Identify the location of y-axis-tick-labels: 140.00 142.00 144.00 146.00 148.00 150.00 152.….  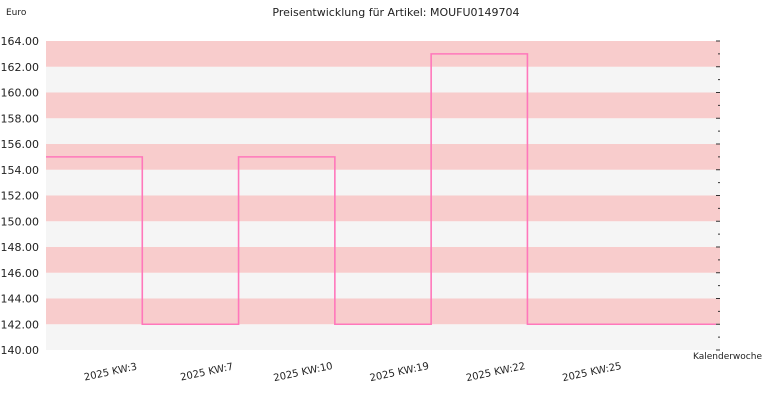
(20, 196).